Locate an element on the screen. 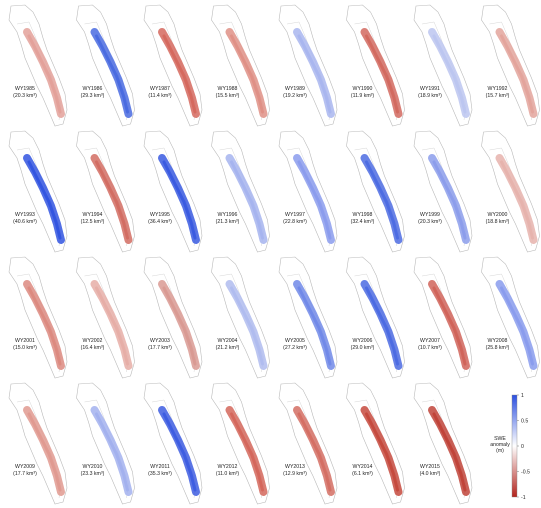  panel-volume: (21.3 km³) is located at coordinates (228, 222).